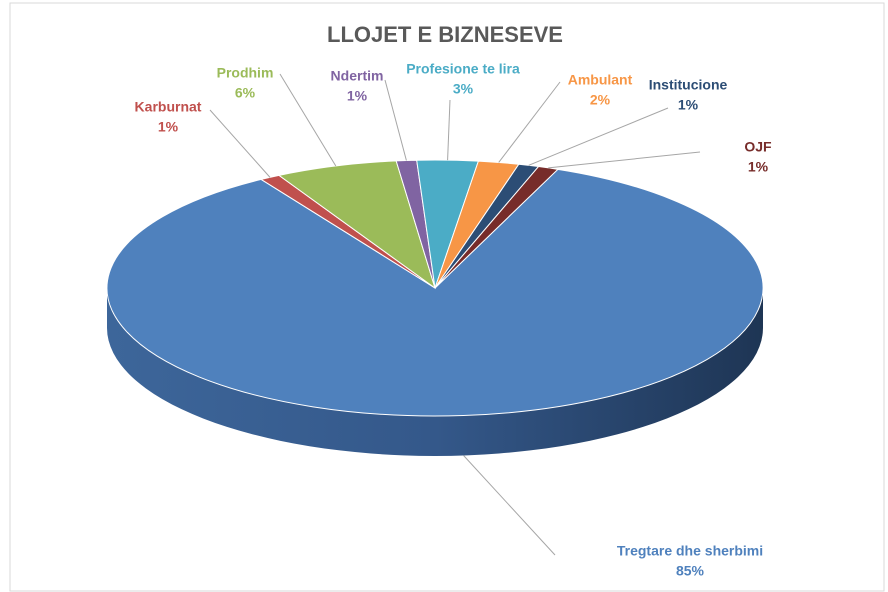  What do you see at coordinates (600, 80) in the screenshot?
I see `data-label-name: Ambulant` at bounding box center [600, 80].